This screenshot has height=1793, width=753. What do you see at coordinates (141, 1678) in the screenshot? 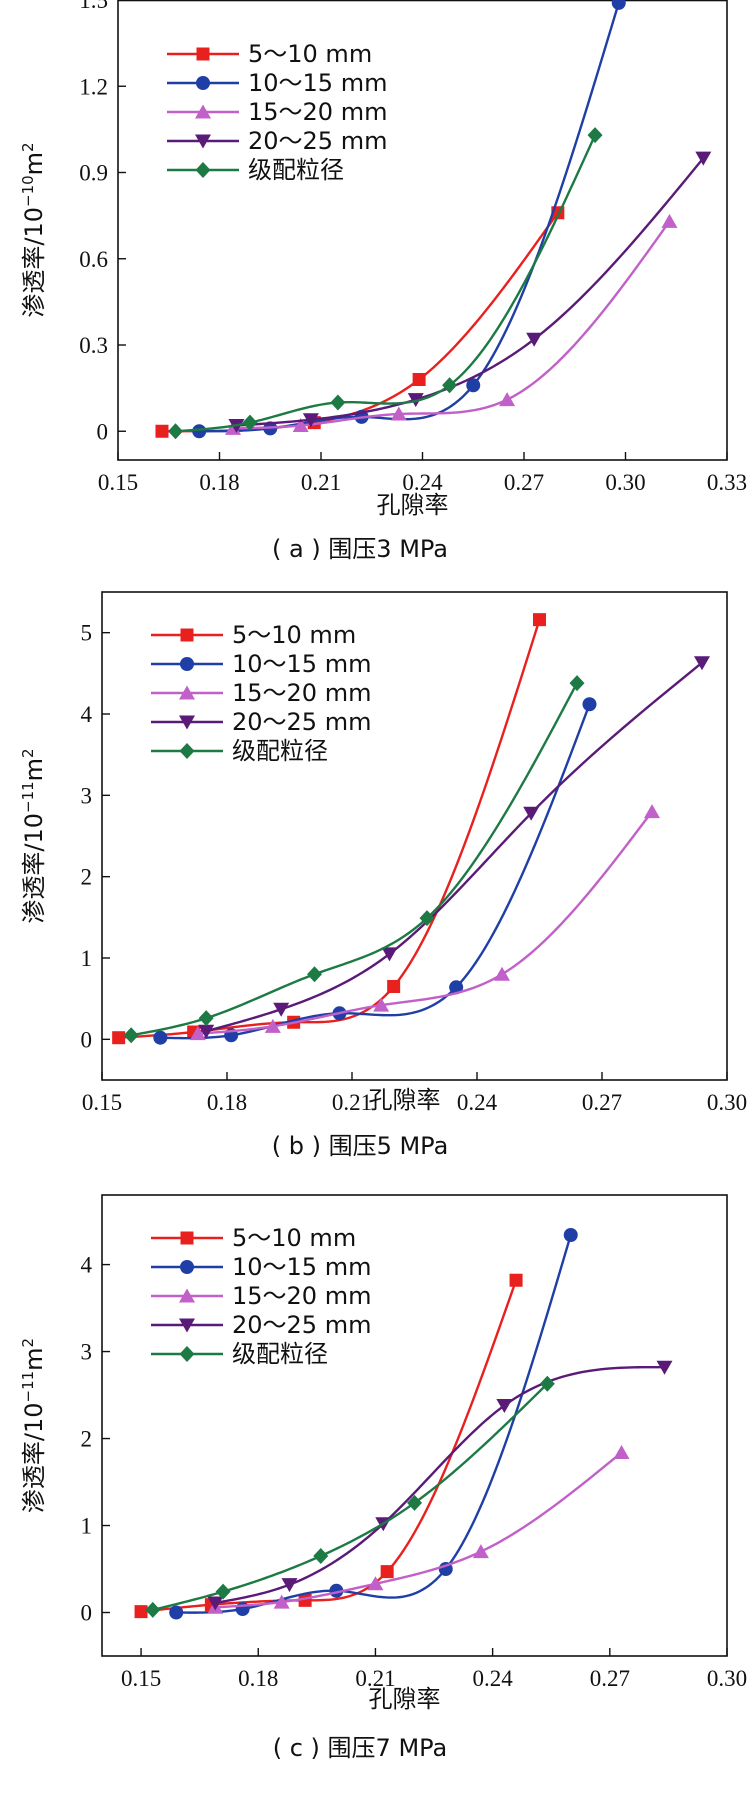
I see `x-tick-label: 0.15` at bounding box center [141, 1678].